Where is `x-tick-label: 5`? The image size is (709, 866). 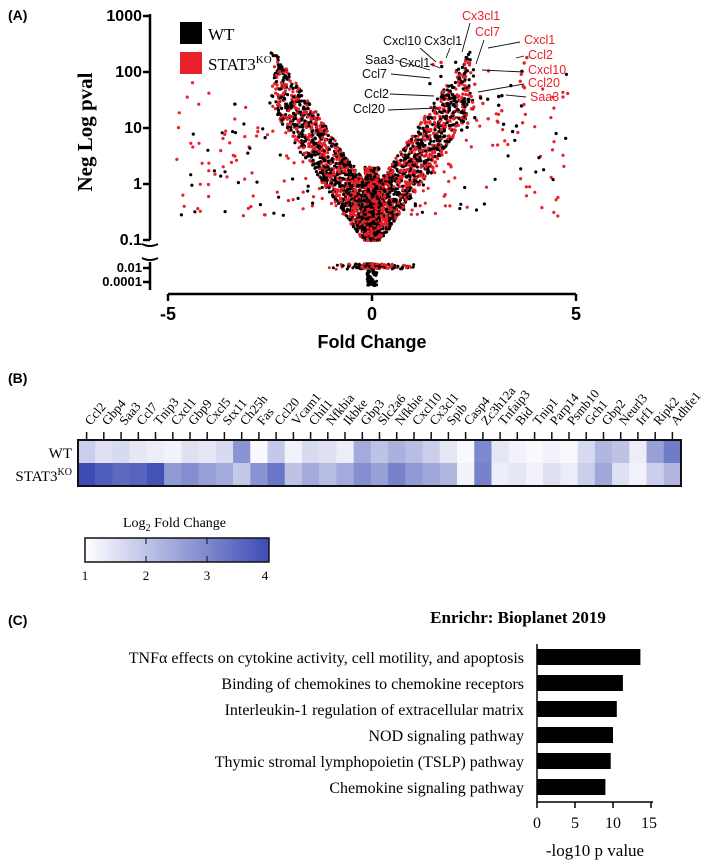 x-tick-label: 5 is located at coordinates (576, 314).